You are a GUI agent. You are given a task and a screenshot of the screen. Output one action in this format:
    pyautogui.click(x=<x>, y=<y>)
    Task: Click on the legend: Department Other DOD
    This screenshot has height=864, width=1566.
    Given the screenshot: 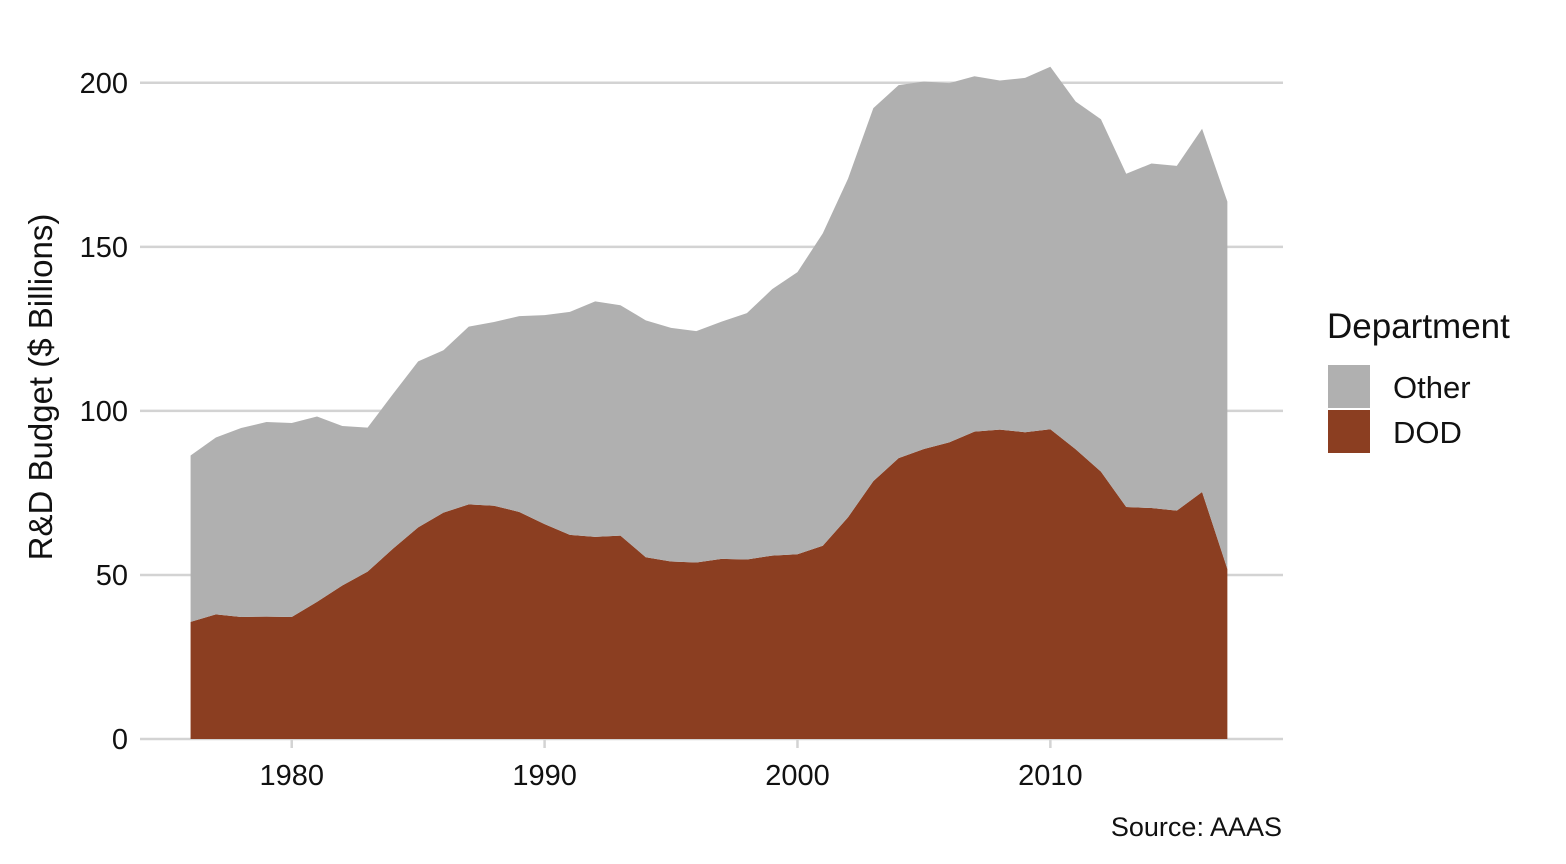 What is the action you would take?
    pyautogui.click(x=1418, y=380)
    